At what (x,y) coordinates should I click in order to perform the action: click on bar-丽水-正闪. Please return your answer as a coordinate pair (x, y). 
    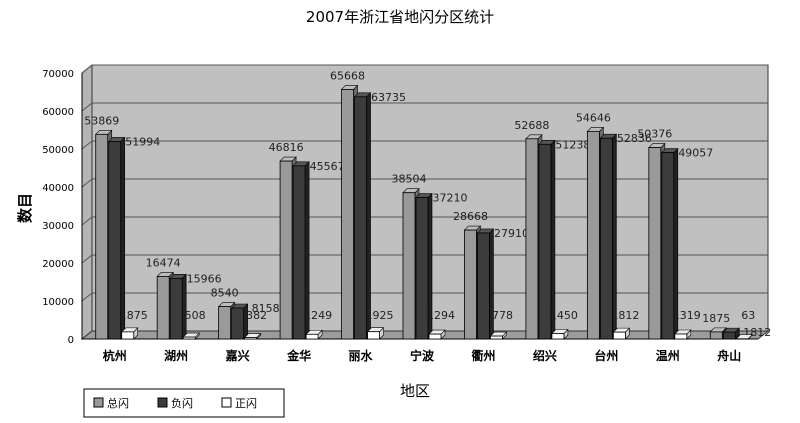
    Looking at the image, I should click on (374, 335).